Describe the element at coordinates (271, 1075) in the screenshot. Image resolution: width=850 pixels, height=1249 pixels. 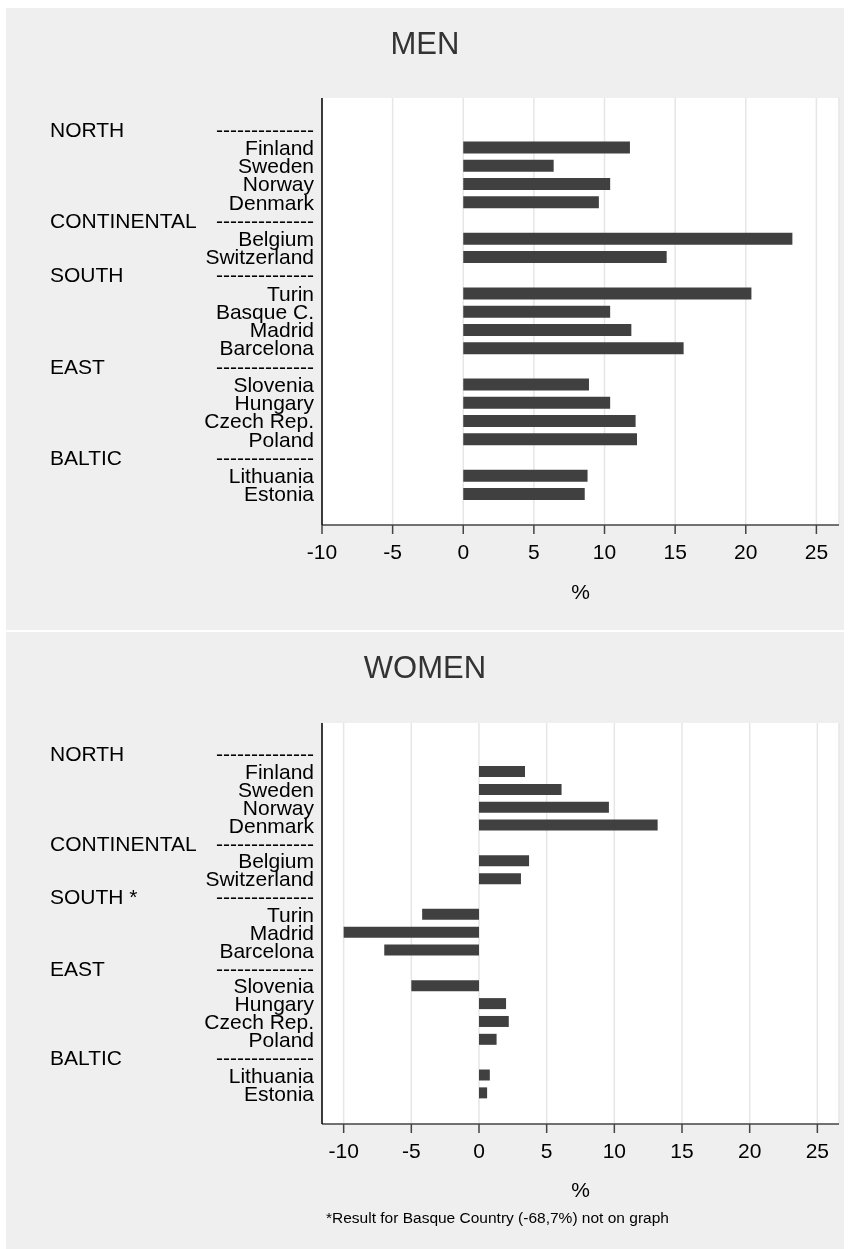
I see `y-tick-label: Lithuania` at that location.